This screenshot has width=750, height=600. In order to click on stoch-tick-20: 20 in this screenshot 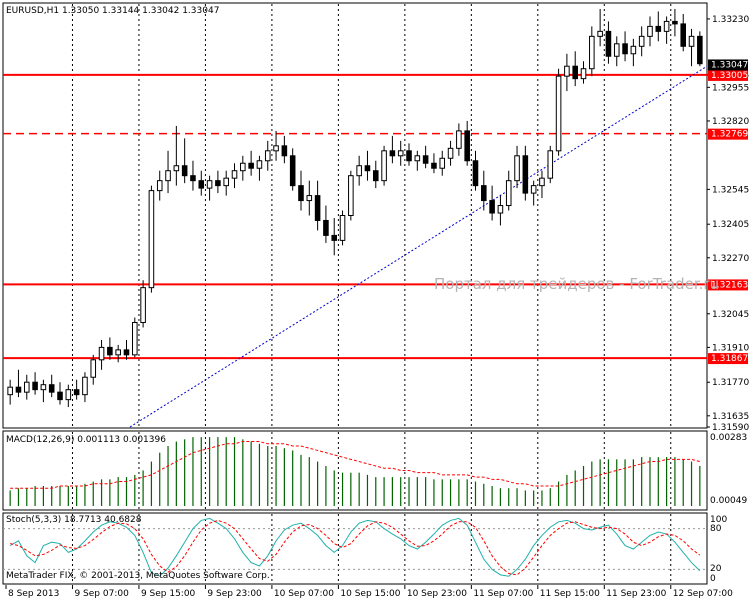, I will do `click(716, 569)`.